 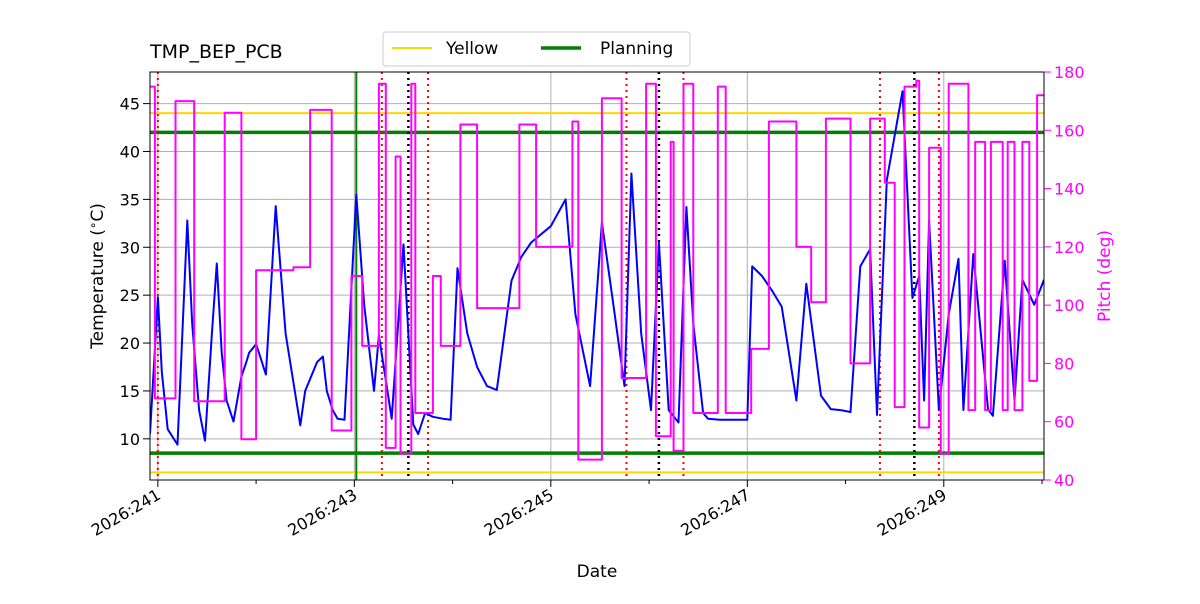 I want to click on legend-box, so click(x=536, y=49).